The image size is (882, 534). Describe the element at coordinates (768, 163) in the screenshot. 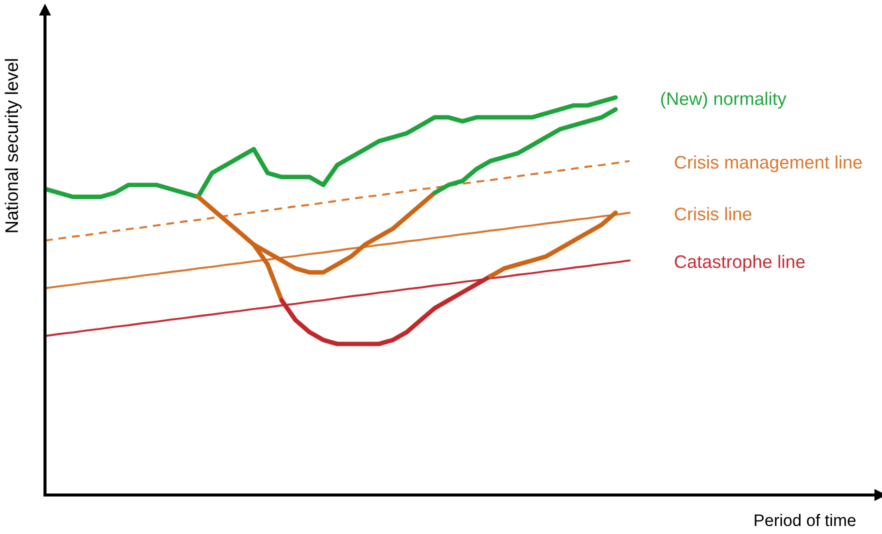

I see `text: Crisis management line` at that location.